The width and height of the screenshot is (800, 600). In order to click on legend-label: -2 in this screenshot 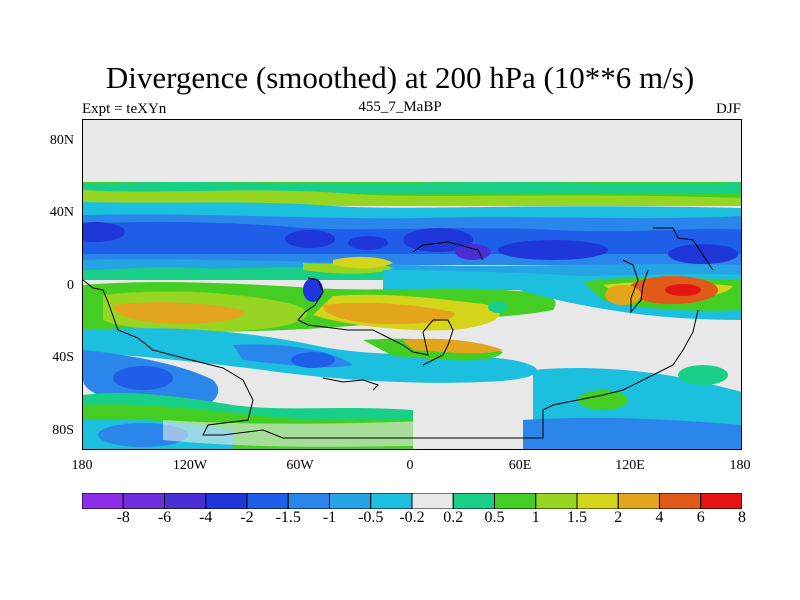, I will do `click(247, 517)`.